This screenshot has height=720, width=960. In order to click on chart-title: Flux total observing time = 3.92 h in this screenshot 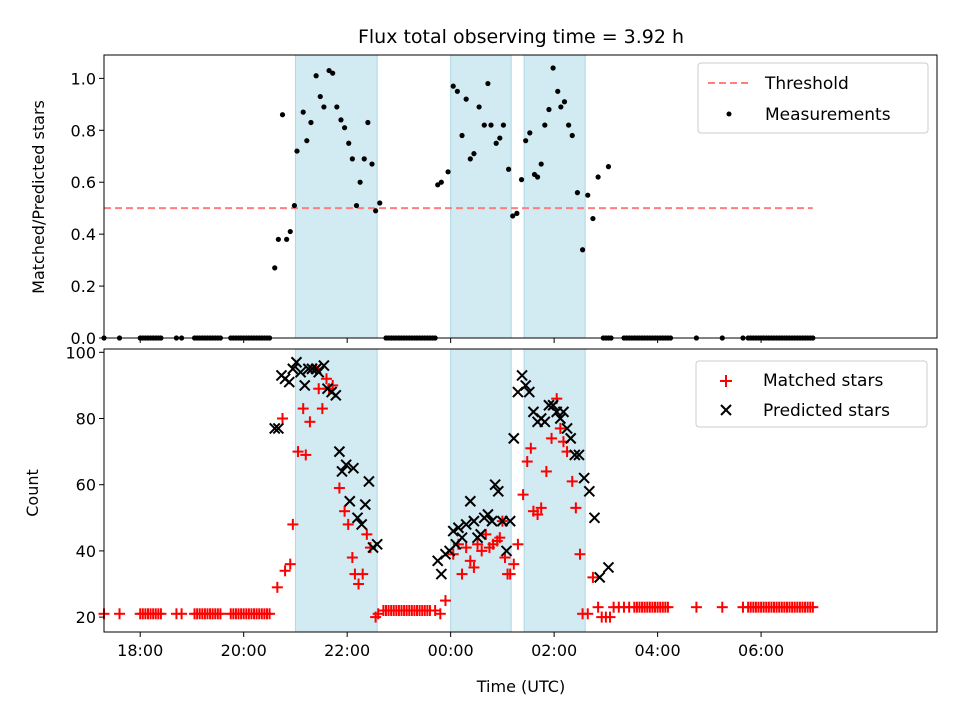, I will do `click(521, 37)`.